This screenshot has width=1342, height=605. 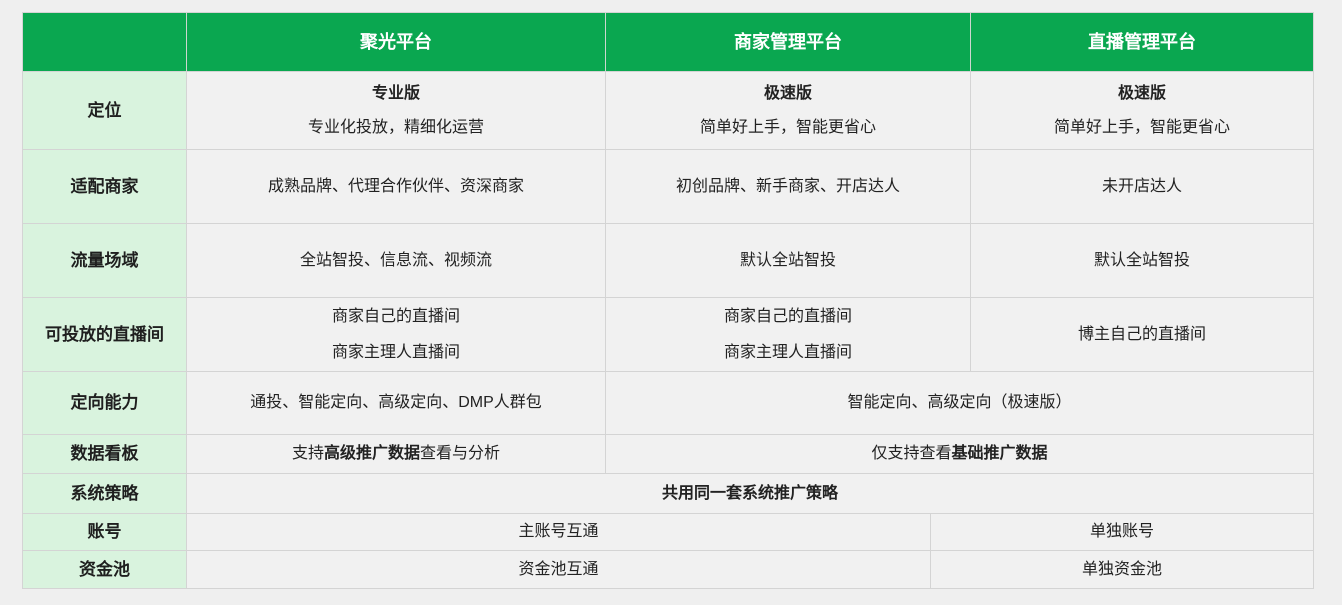 I want to click on dashboard-juguang-bold: 高级推广数据, so click(x=371, y=453).